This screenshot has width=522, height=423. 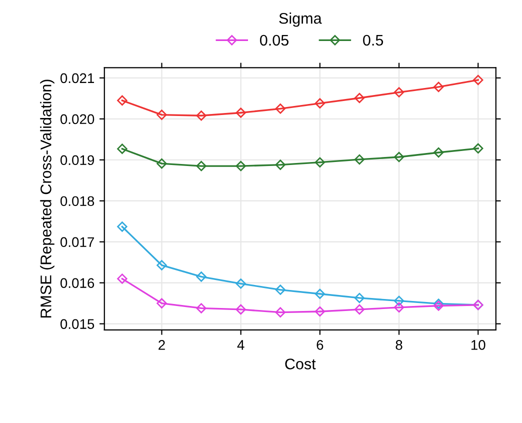 I want to click on x-tick-label: 10, so click(x=478, y=345).